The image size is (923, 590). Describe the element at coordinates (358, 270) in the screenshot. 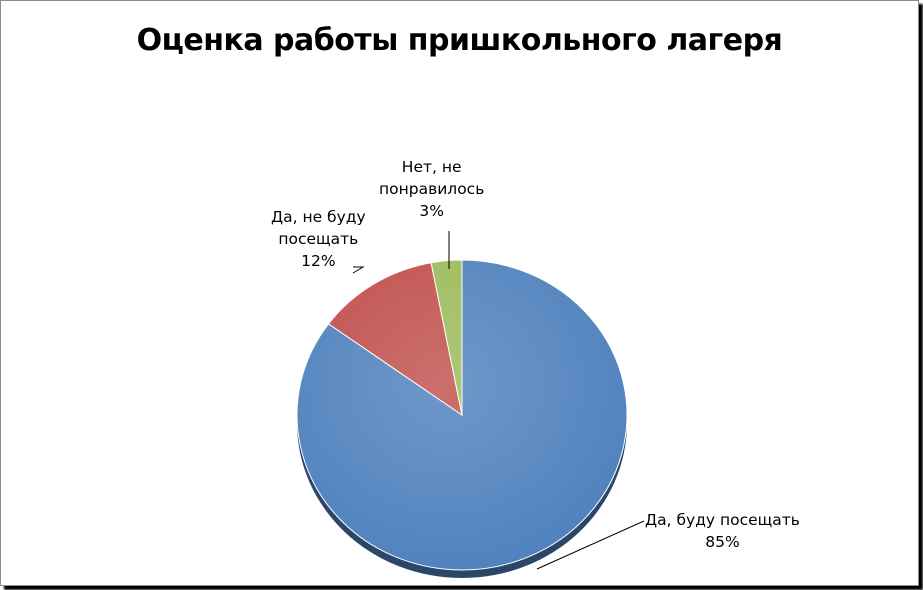

I see `leader-line-red` at that location.